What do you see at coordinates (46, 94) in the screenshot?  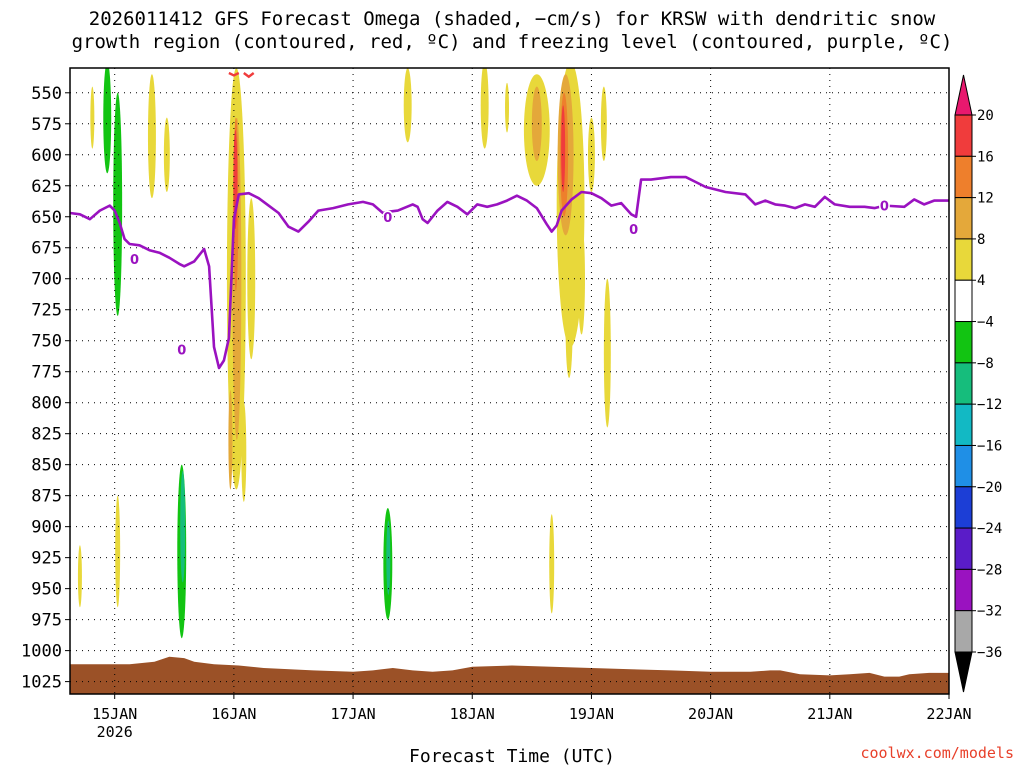 I see `y-tick-label-550: 550` at bounding box center [46, 94].